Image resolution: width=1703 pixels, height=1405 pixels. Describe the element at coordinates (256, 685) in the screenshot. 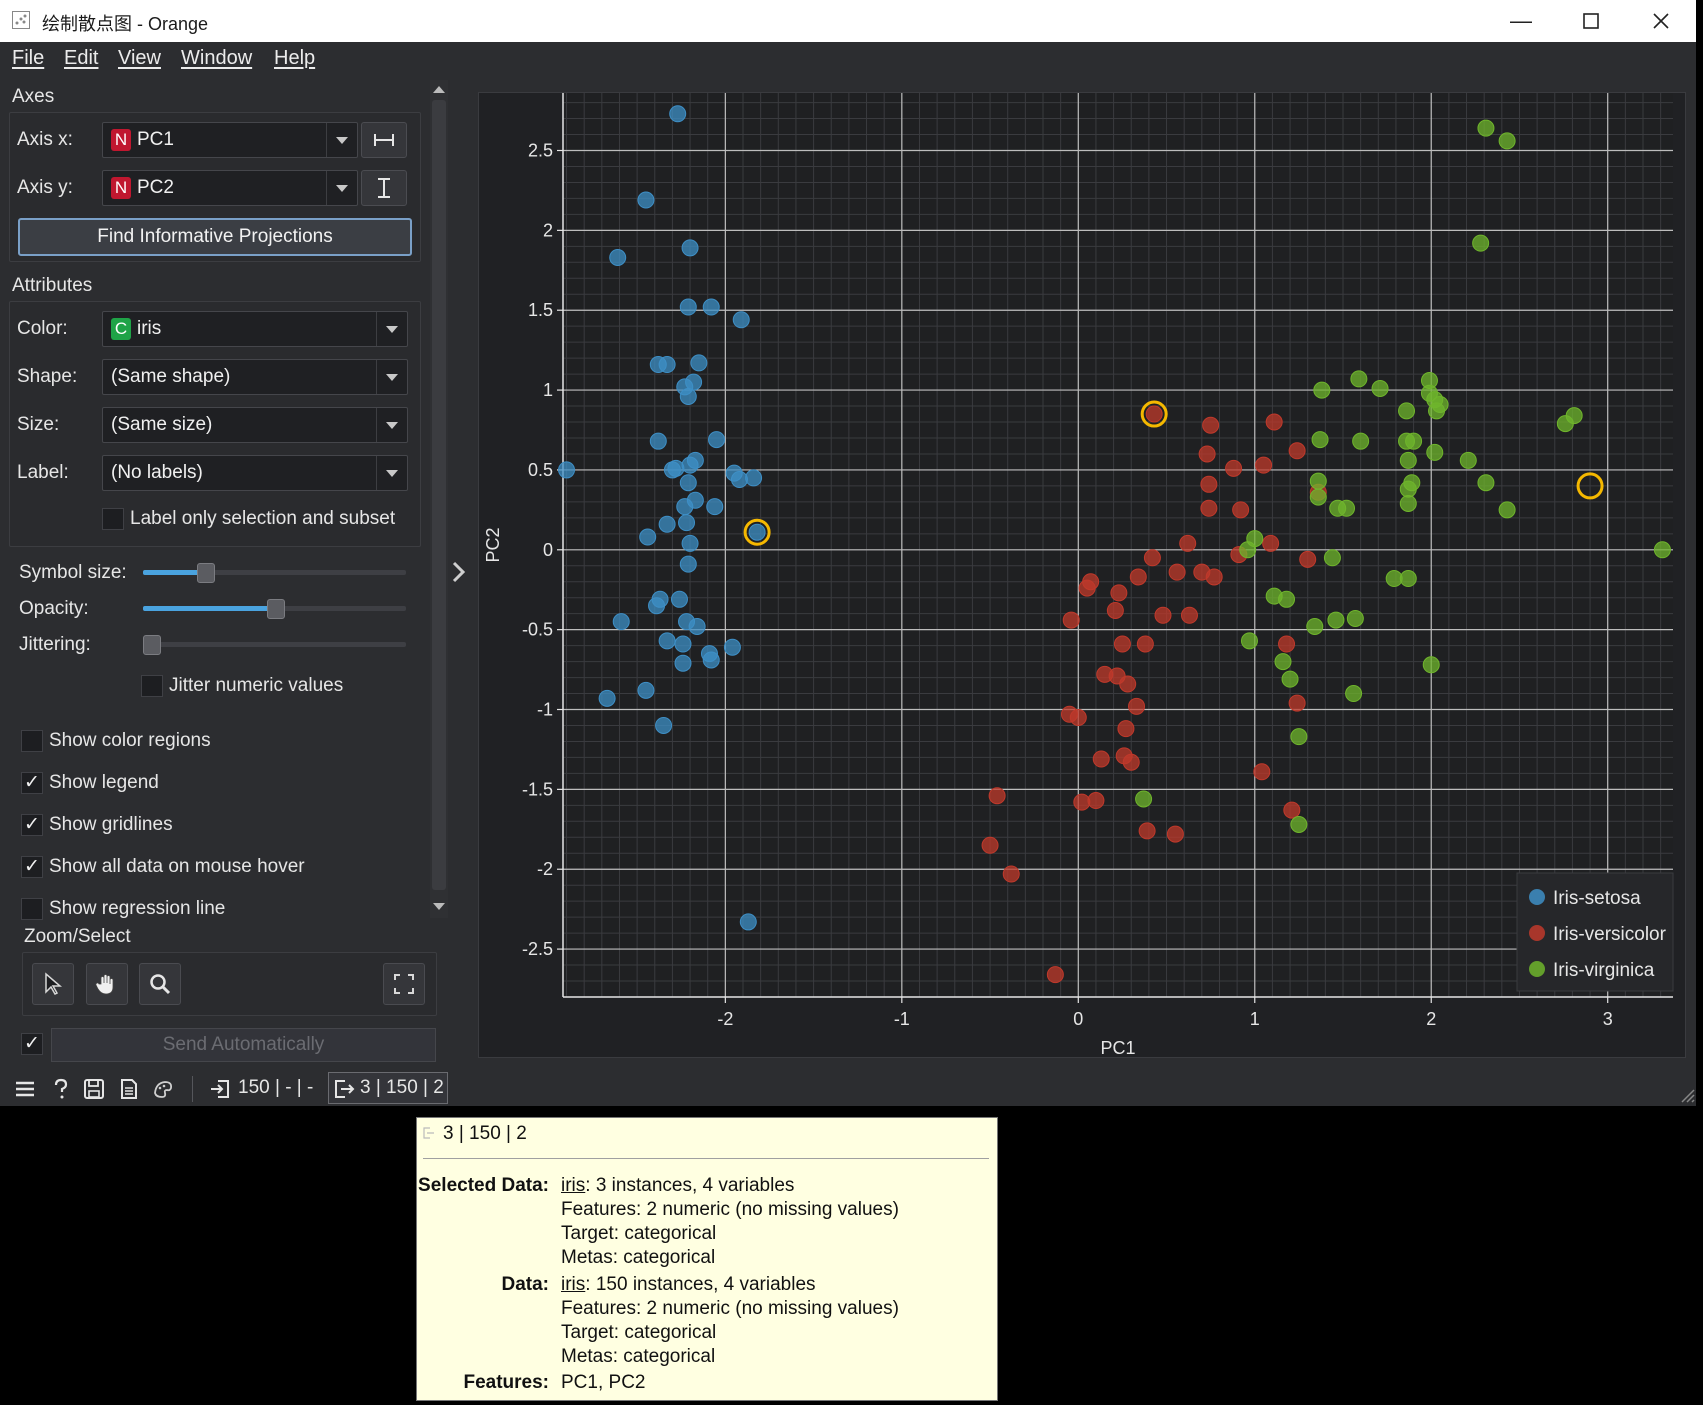

I see `jitter-numeric-label: Jitter numeric values` at that location.